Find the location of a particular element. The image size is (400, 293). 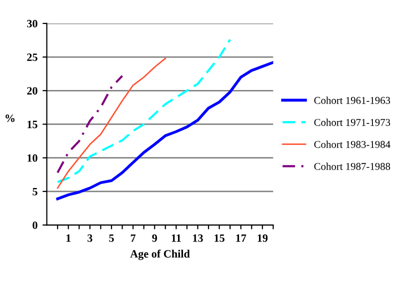

x-tick-label: 15 is located at coordinates (219, 238).